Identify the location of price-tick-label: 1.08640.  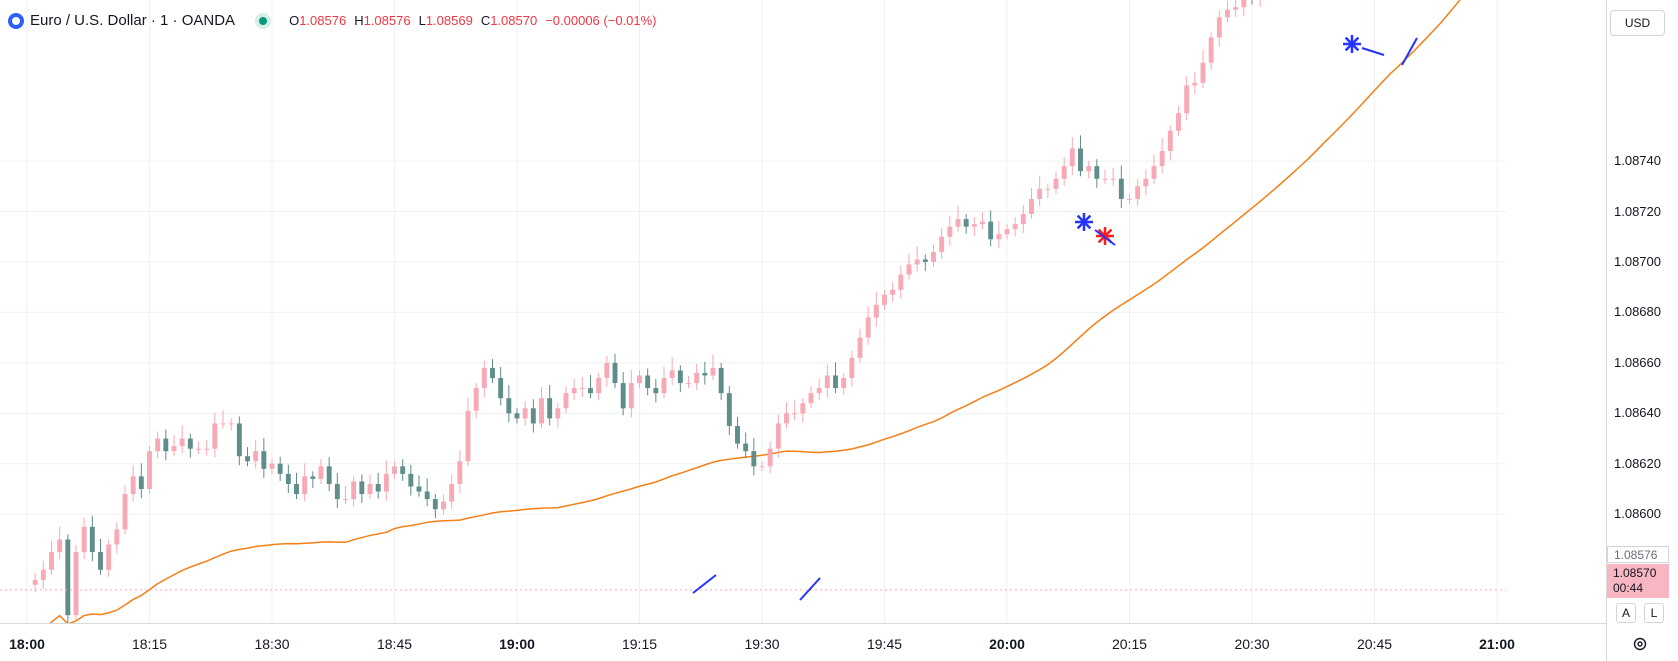
(1637, 413).